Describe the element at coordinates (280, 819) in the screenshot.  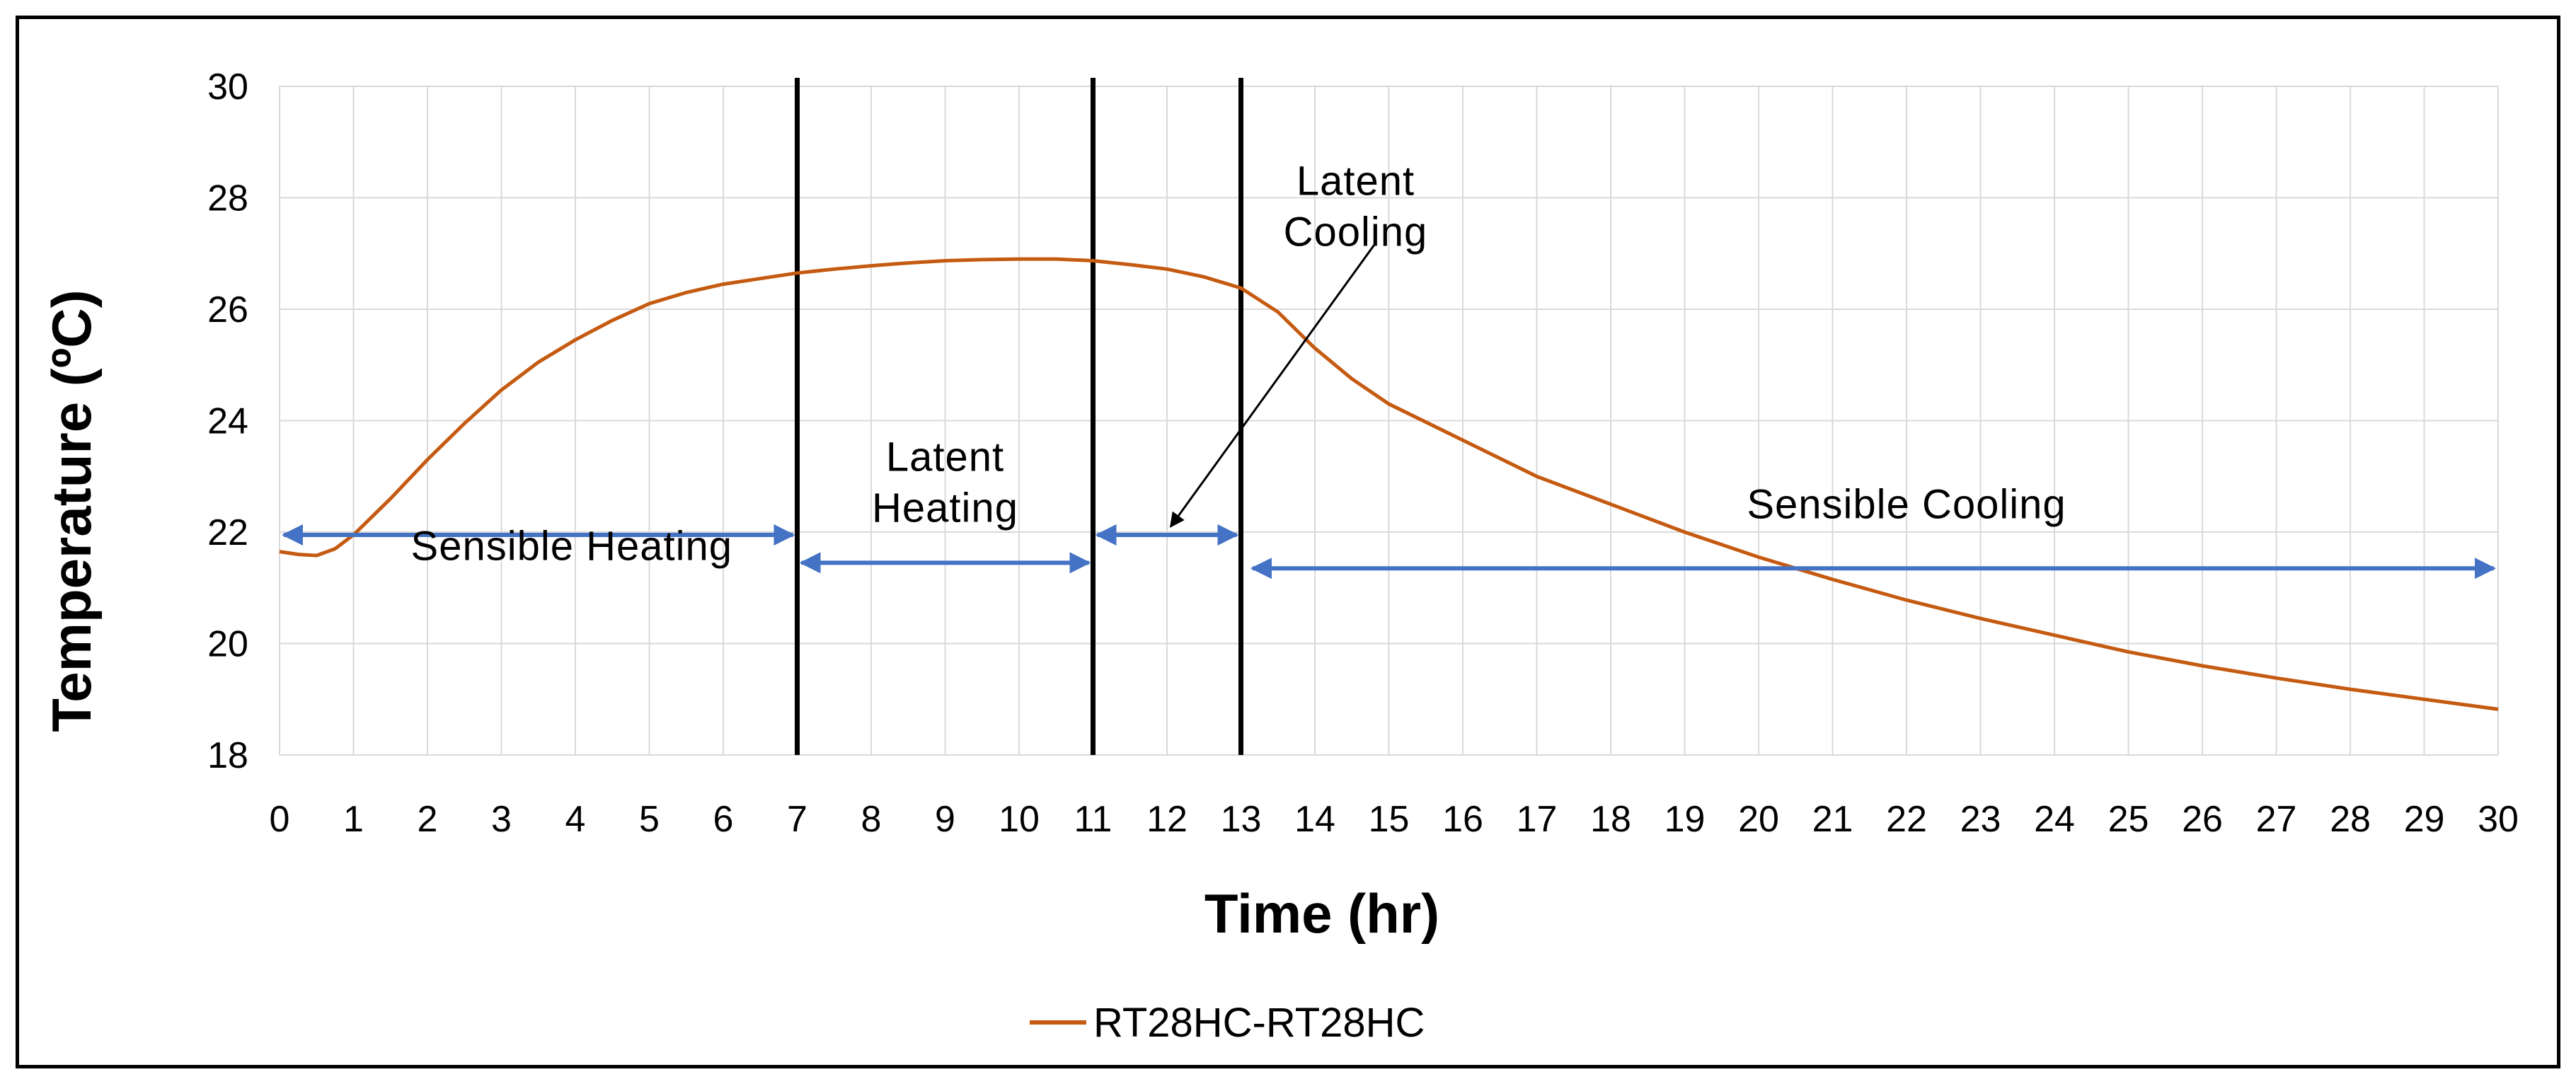
I see `x-tick-label-0: 0` at that location.